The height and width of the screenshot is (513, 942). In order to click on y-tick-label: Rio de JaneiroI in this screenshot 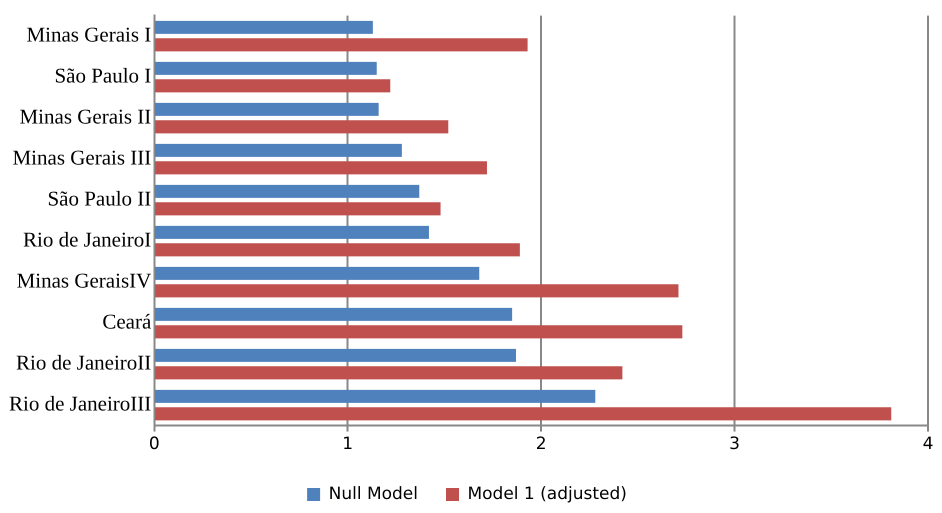, I will do `click(87, 240)`.